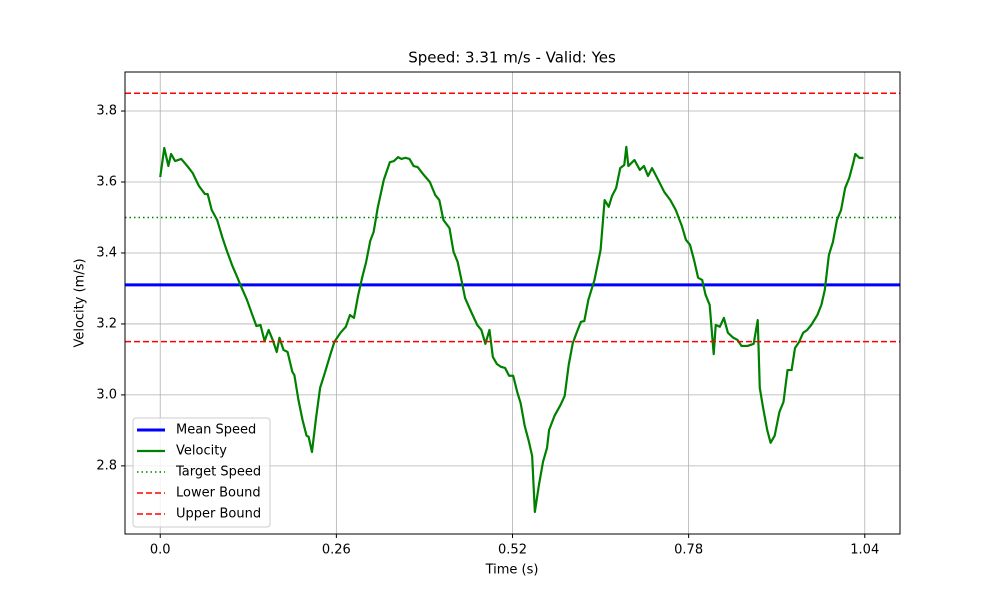  Describe the element at coordinates (864, 550) in the screenshot. I see `x-tick-label: 1.04` at that location.